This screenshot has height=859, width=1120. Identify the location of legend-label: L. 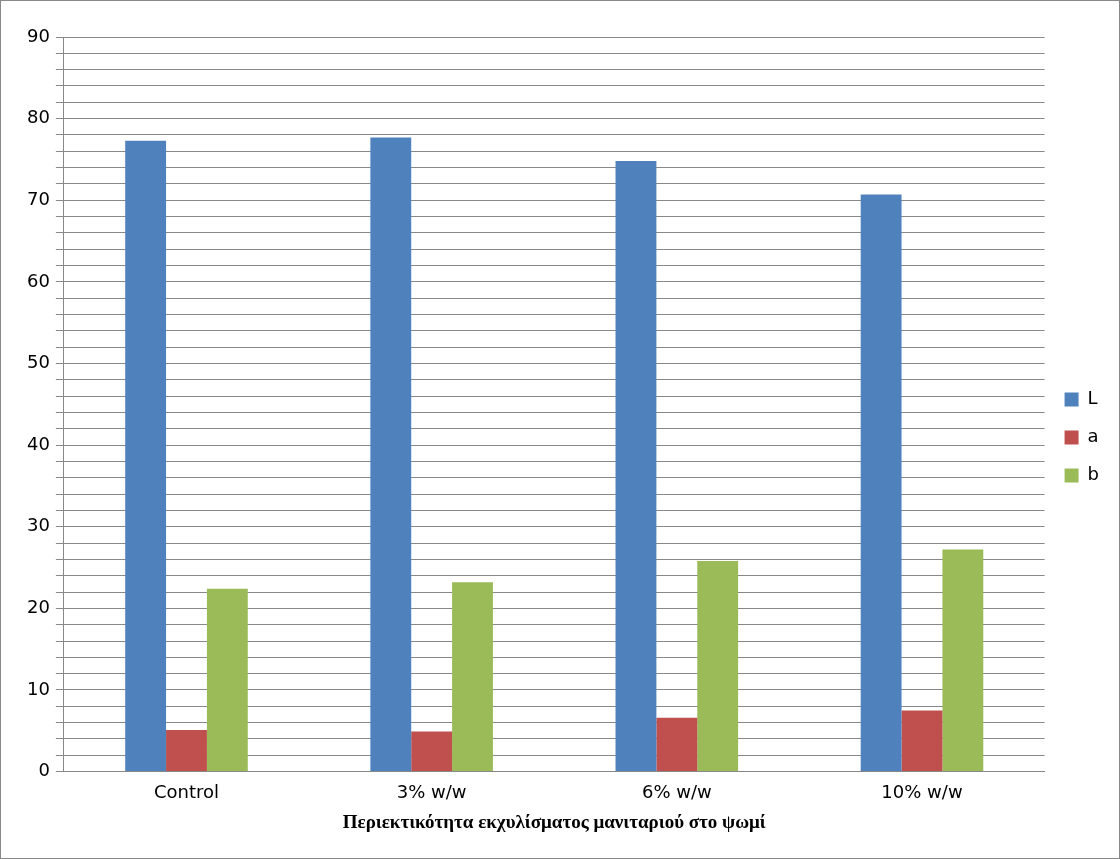
(1092, 398).